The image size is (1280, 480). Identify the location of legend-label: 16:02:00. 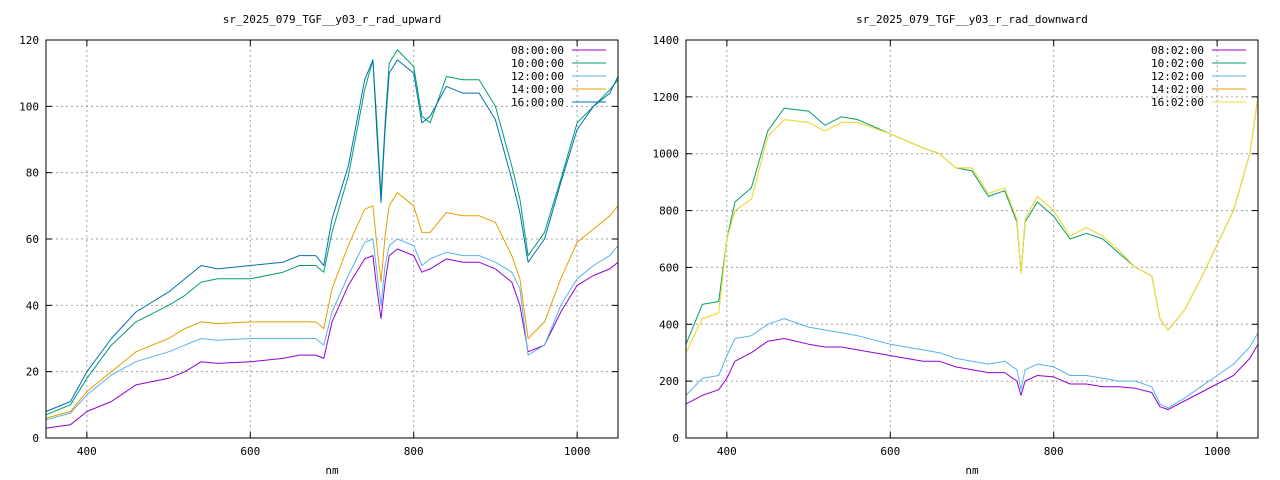
(1177, 102).